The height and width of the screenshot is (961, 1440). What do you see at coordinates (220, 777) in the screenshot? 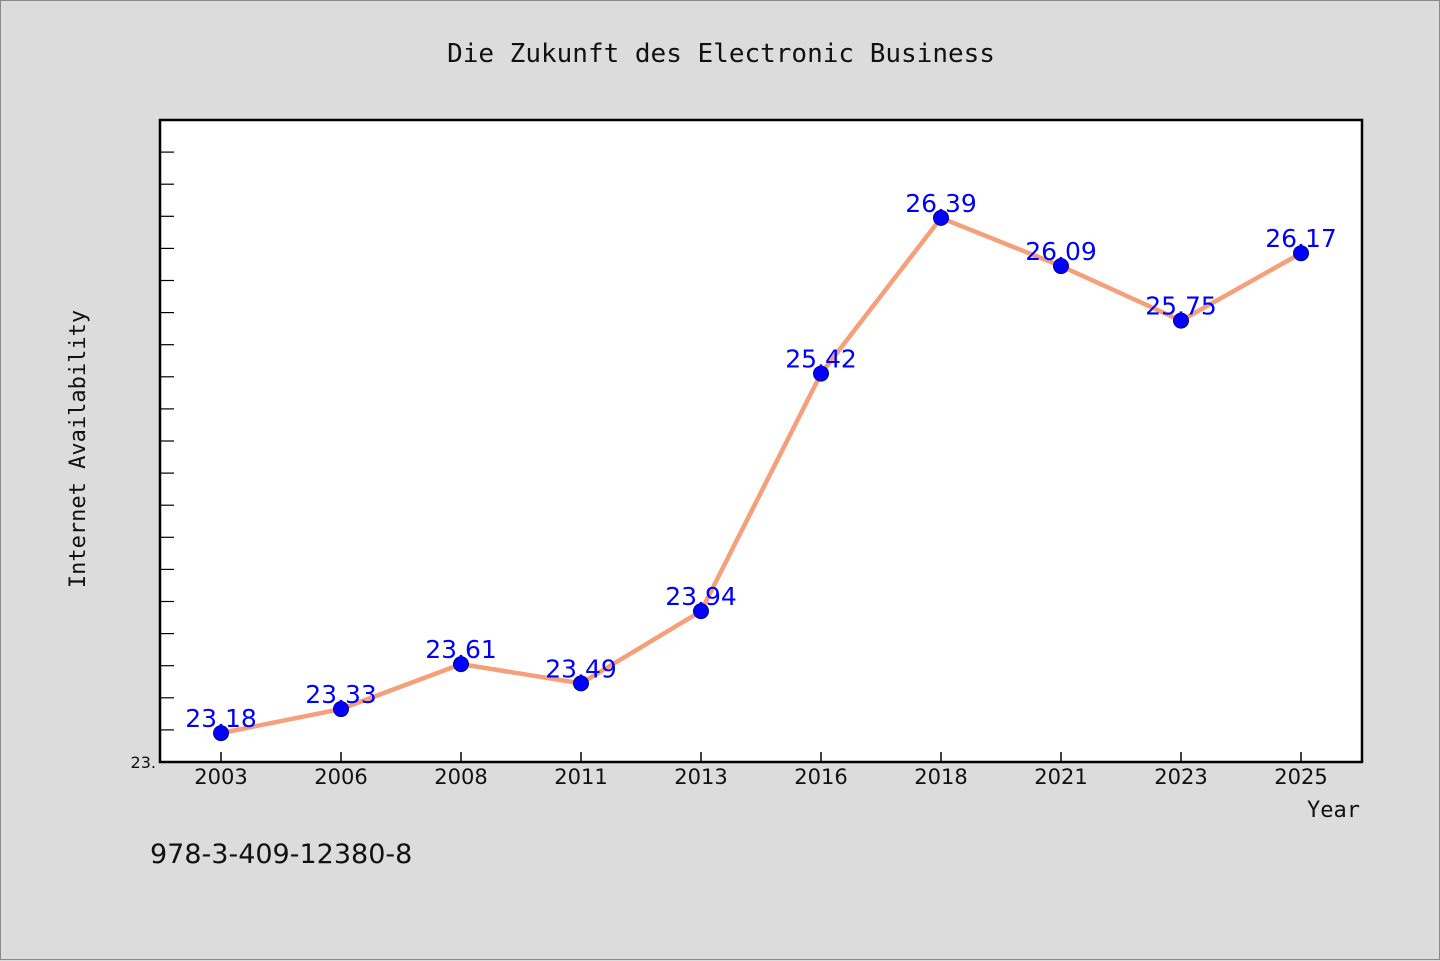
I see `x-tick-label: 2003` at bounding box center [220, 777].